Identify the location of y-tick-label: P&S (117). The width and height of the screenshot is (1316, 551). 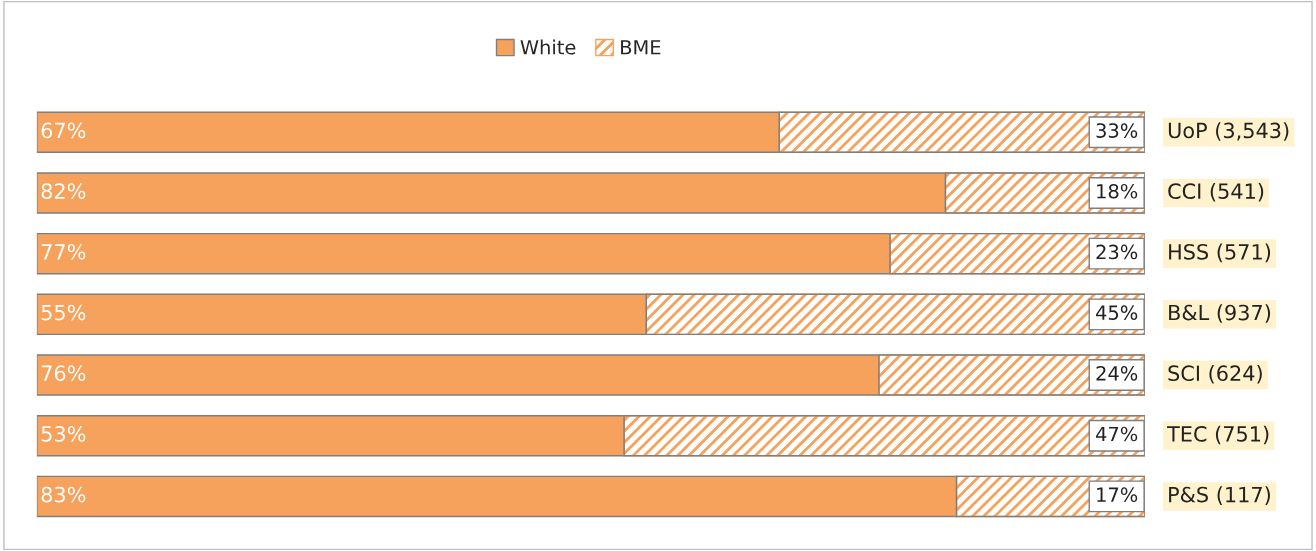
(1219, 495).